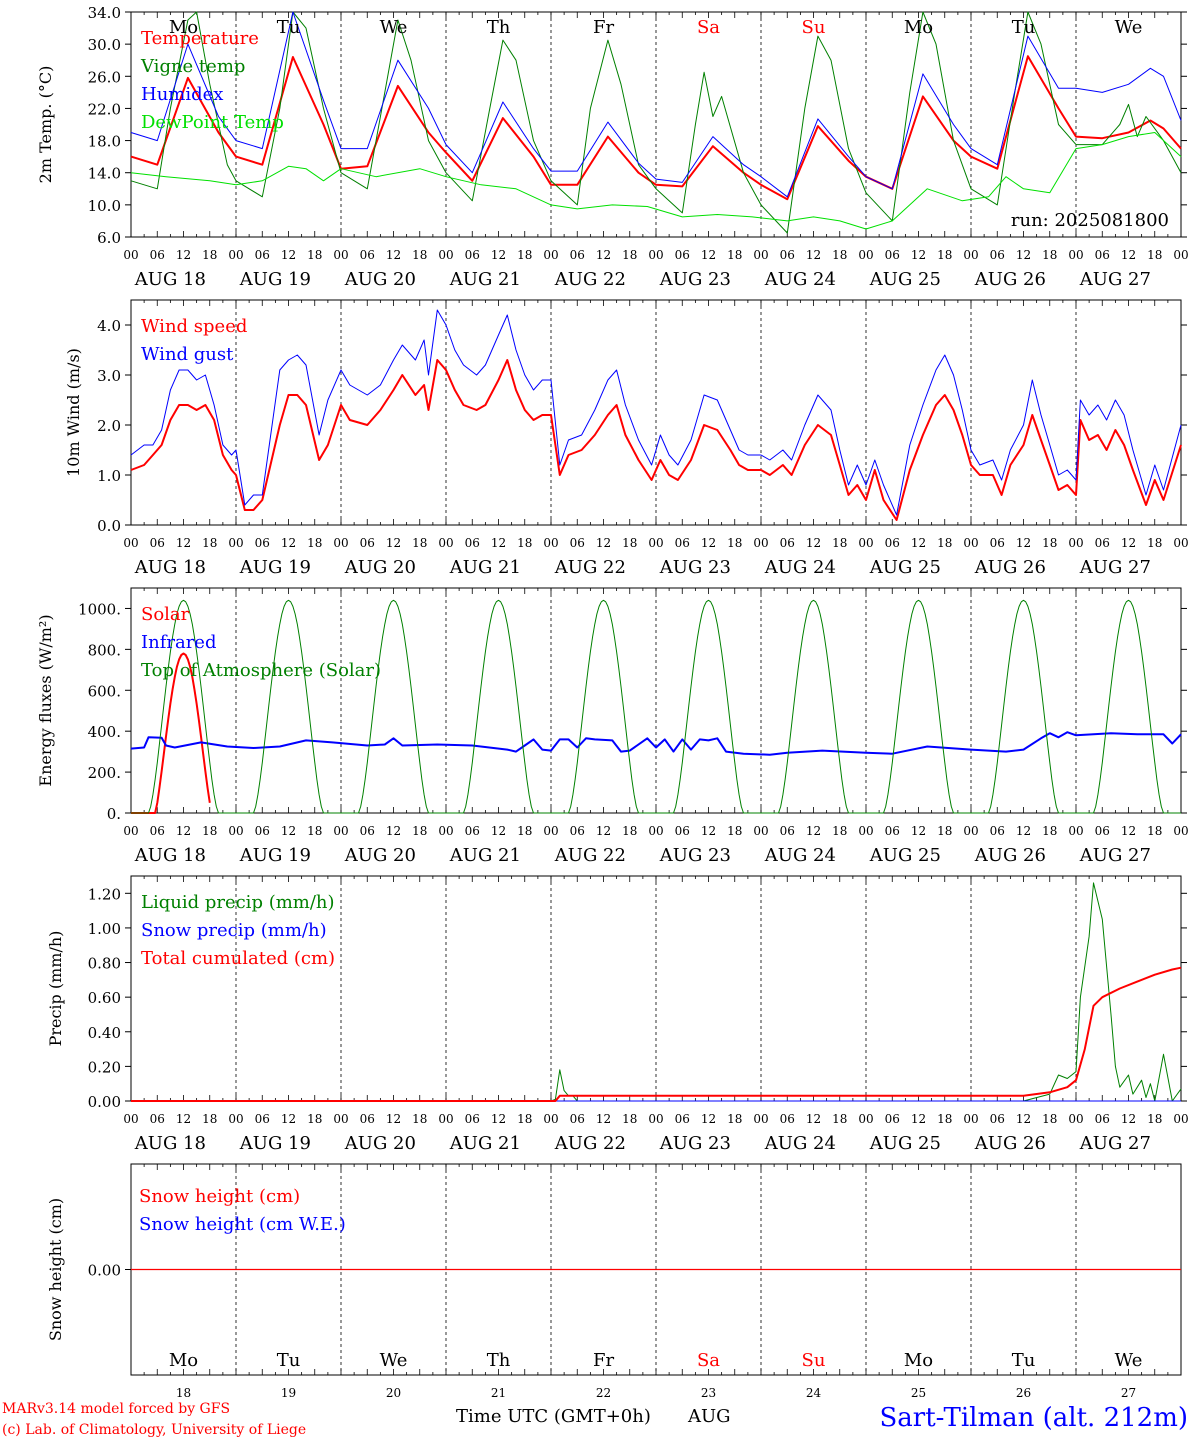 This screenshot has height=1440, width=1194. Describe the element at coordinates (104, 964) in the screenshot. I see `y-tick-label: 0.80` at that location.